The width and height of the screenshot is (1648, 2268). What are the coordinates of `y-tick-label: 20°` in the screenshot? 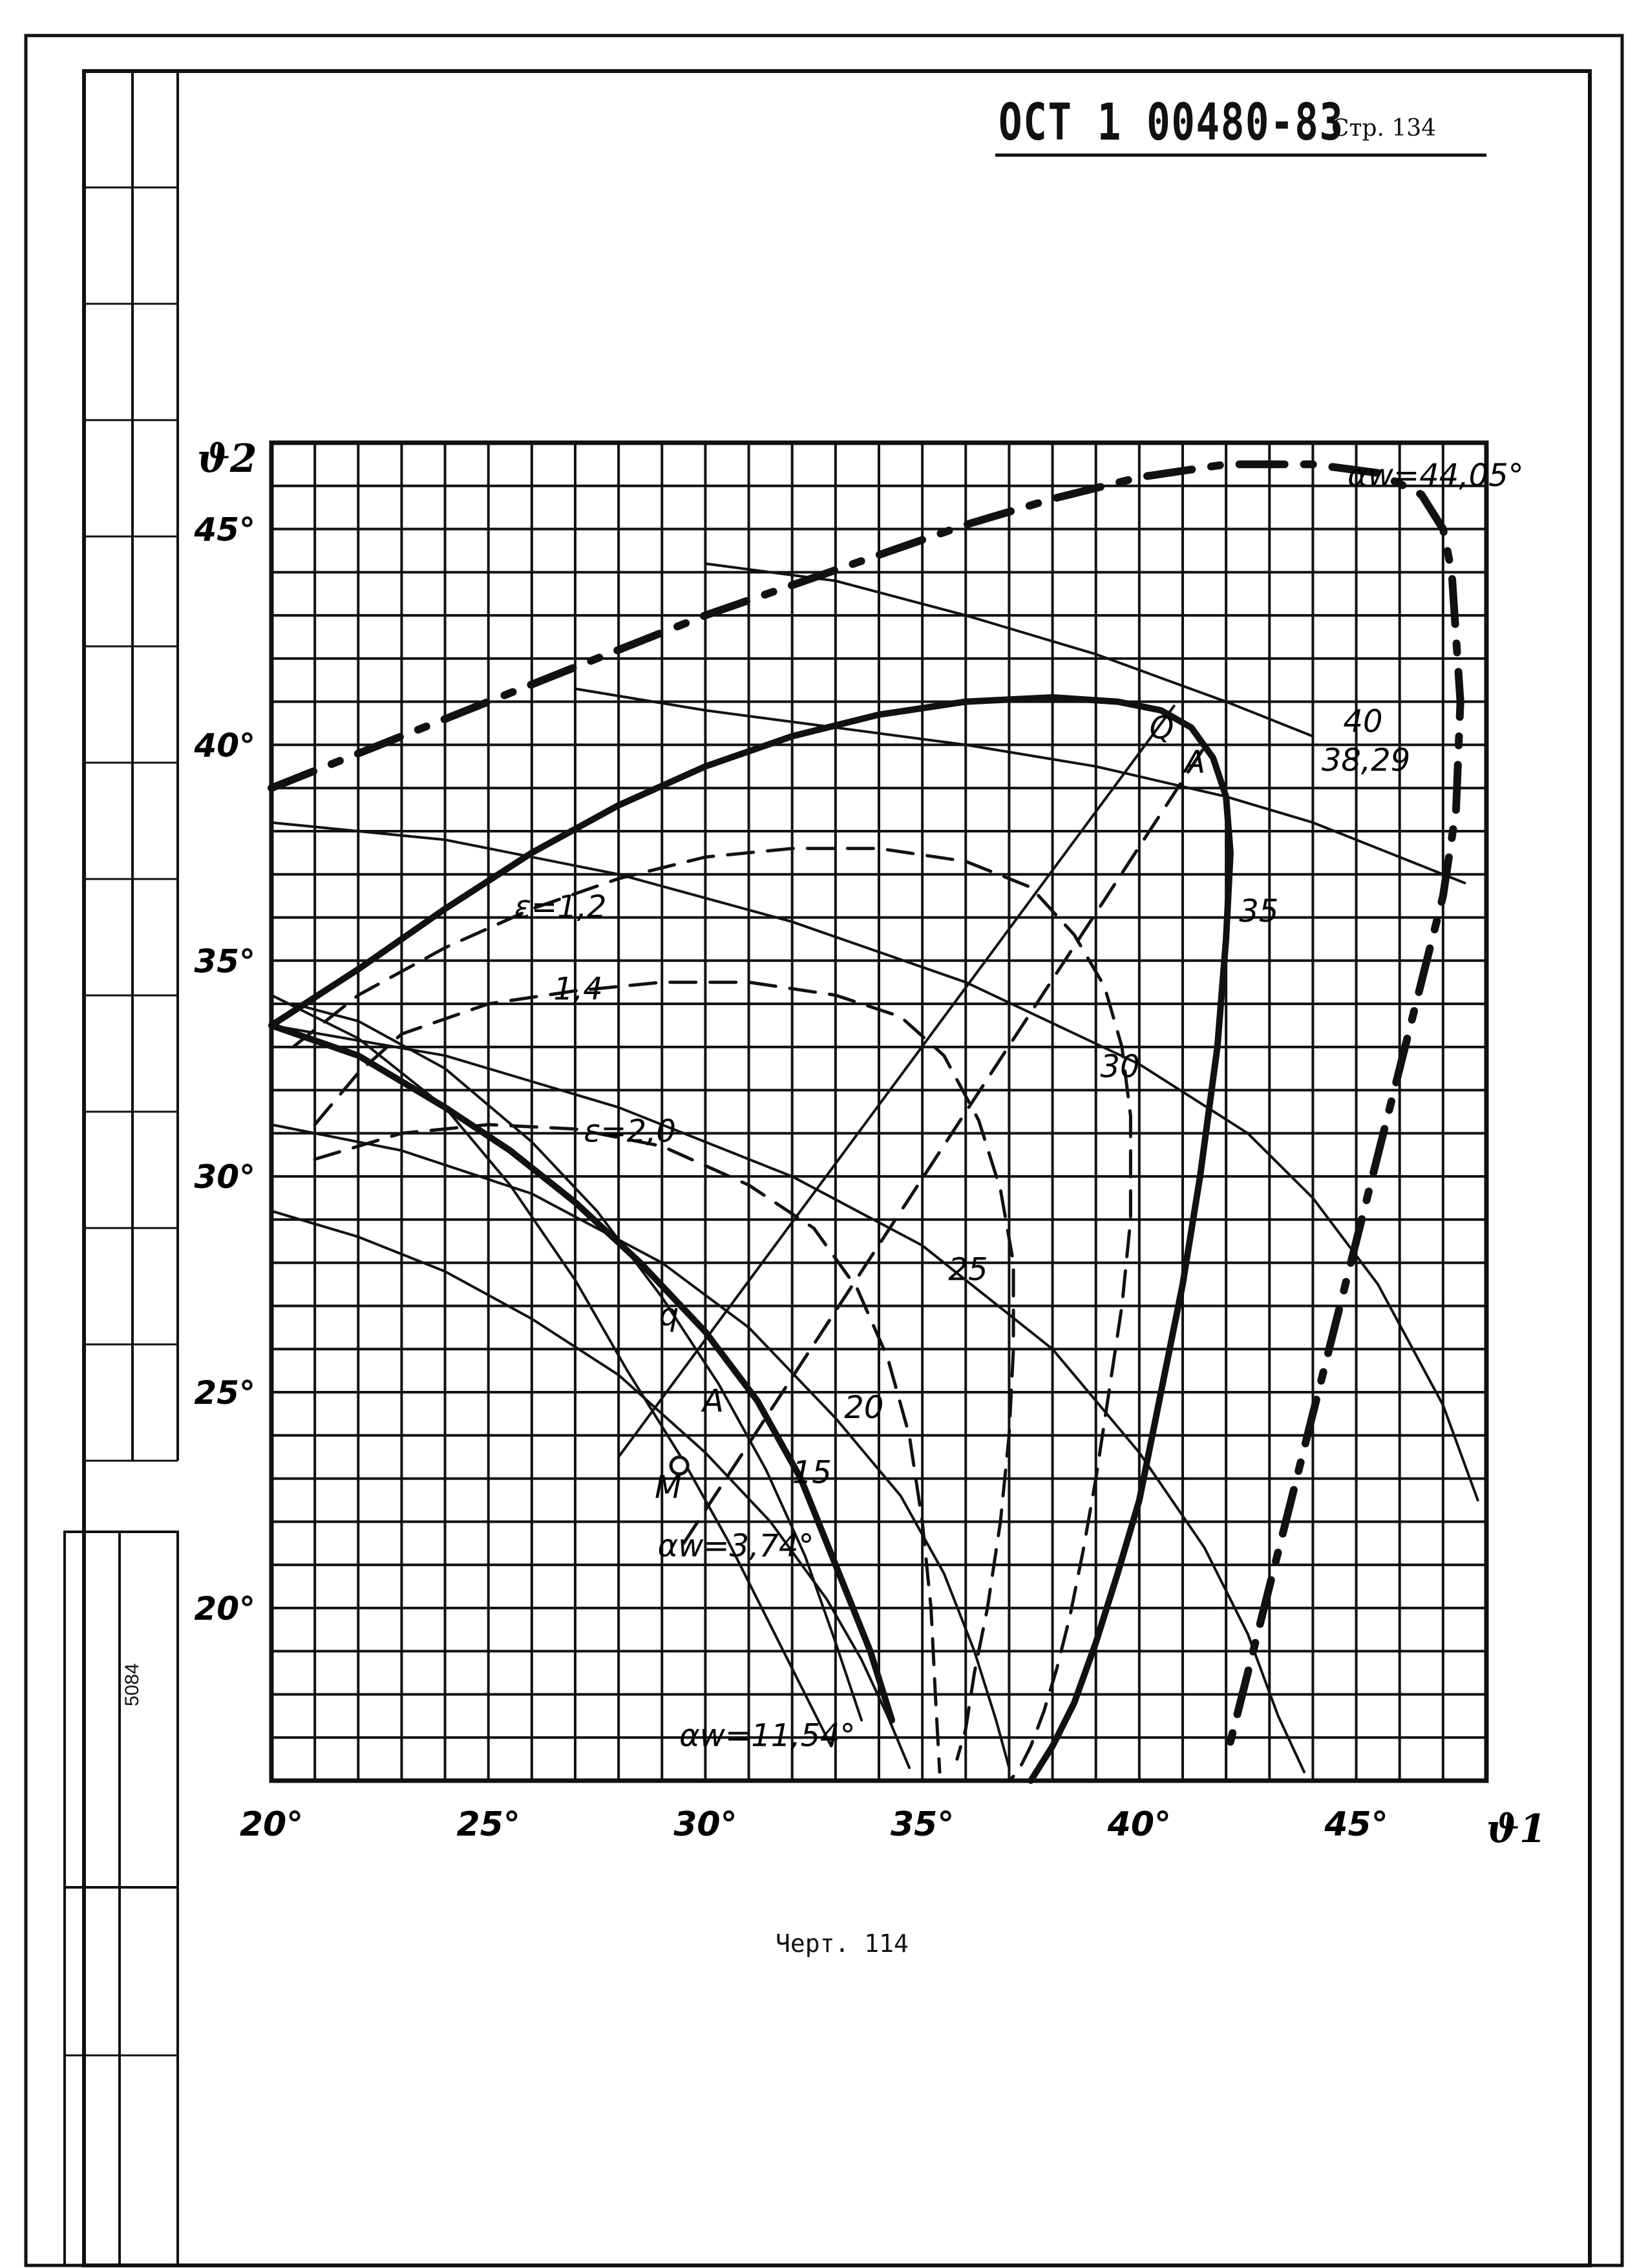 It's located at (224, 1609).